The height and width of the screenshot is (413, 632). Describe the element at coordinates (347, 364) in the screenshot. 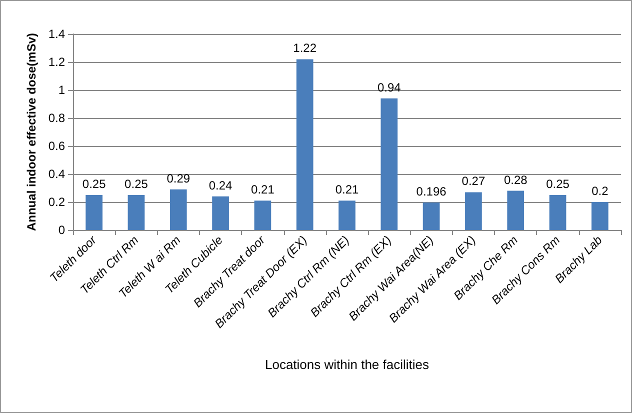

I see `x-axis-title: Locations within the facilities` at that location.